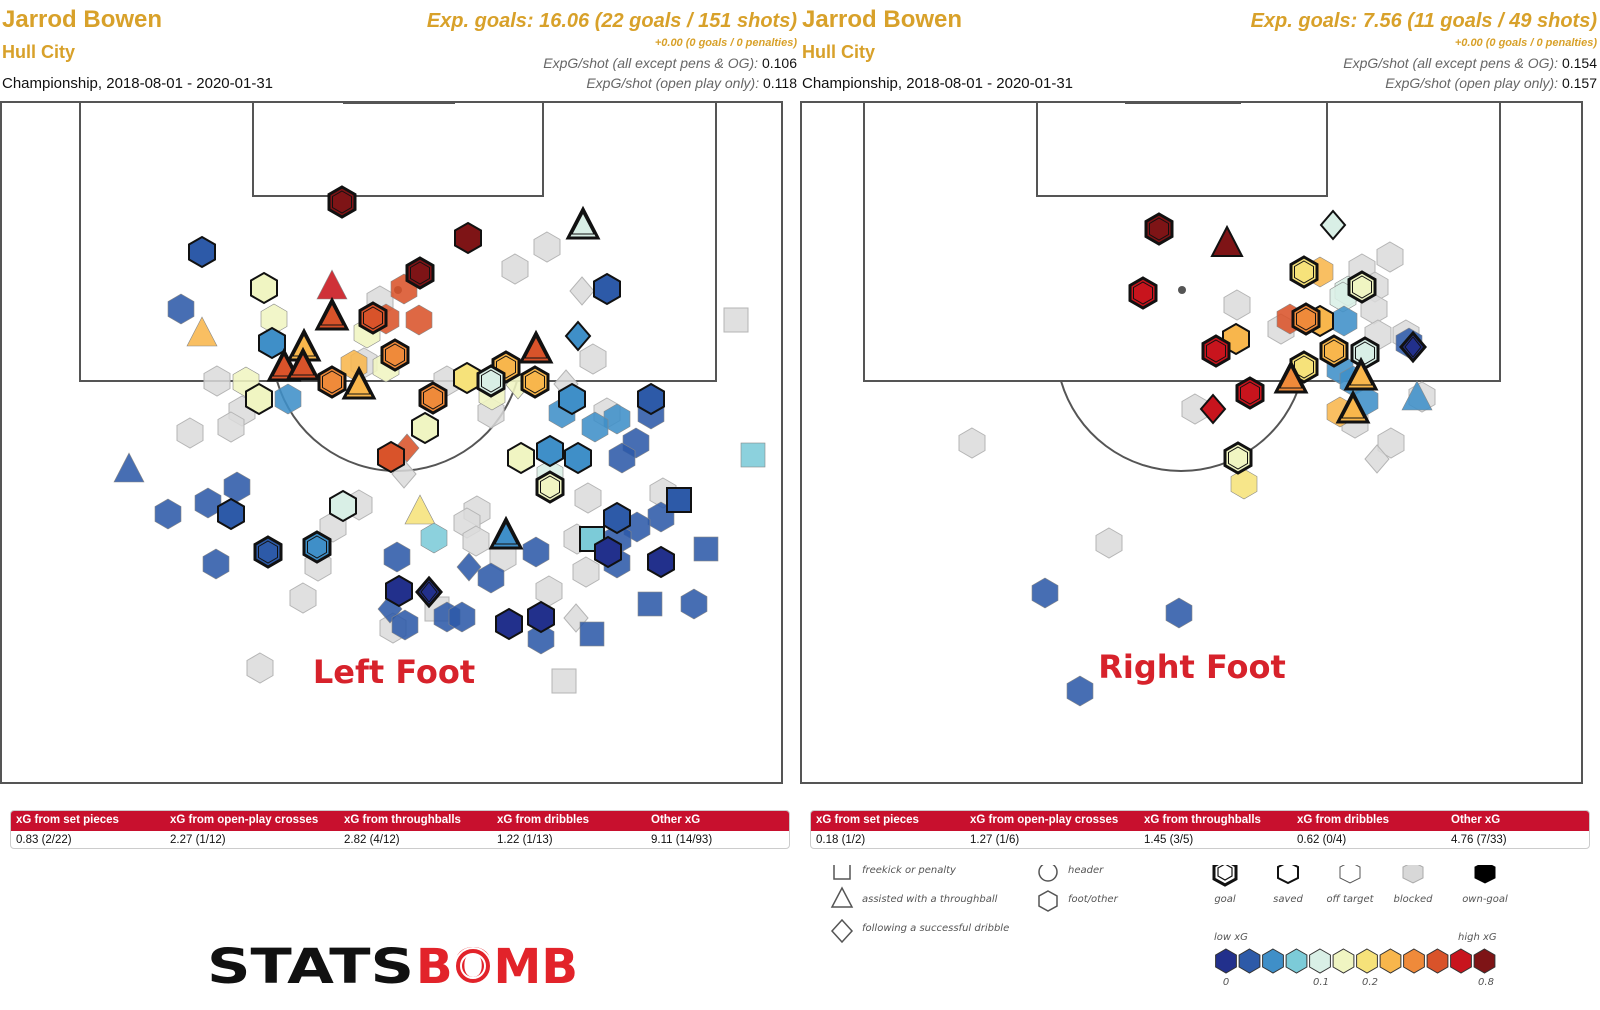 The image size is (1600, 1010). What do you see at coordinates (1181, 426) in the screenshot?
I see `penalty-arc` at bounding box center [1181, 426].